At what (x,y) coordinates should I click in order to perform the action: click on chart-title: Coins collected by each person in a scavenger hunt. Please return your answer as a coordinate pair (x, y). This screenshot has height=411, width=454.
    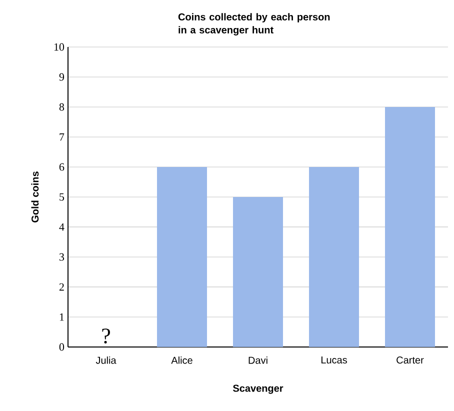
    Looking at the image, I should click on (254, 24).